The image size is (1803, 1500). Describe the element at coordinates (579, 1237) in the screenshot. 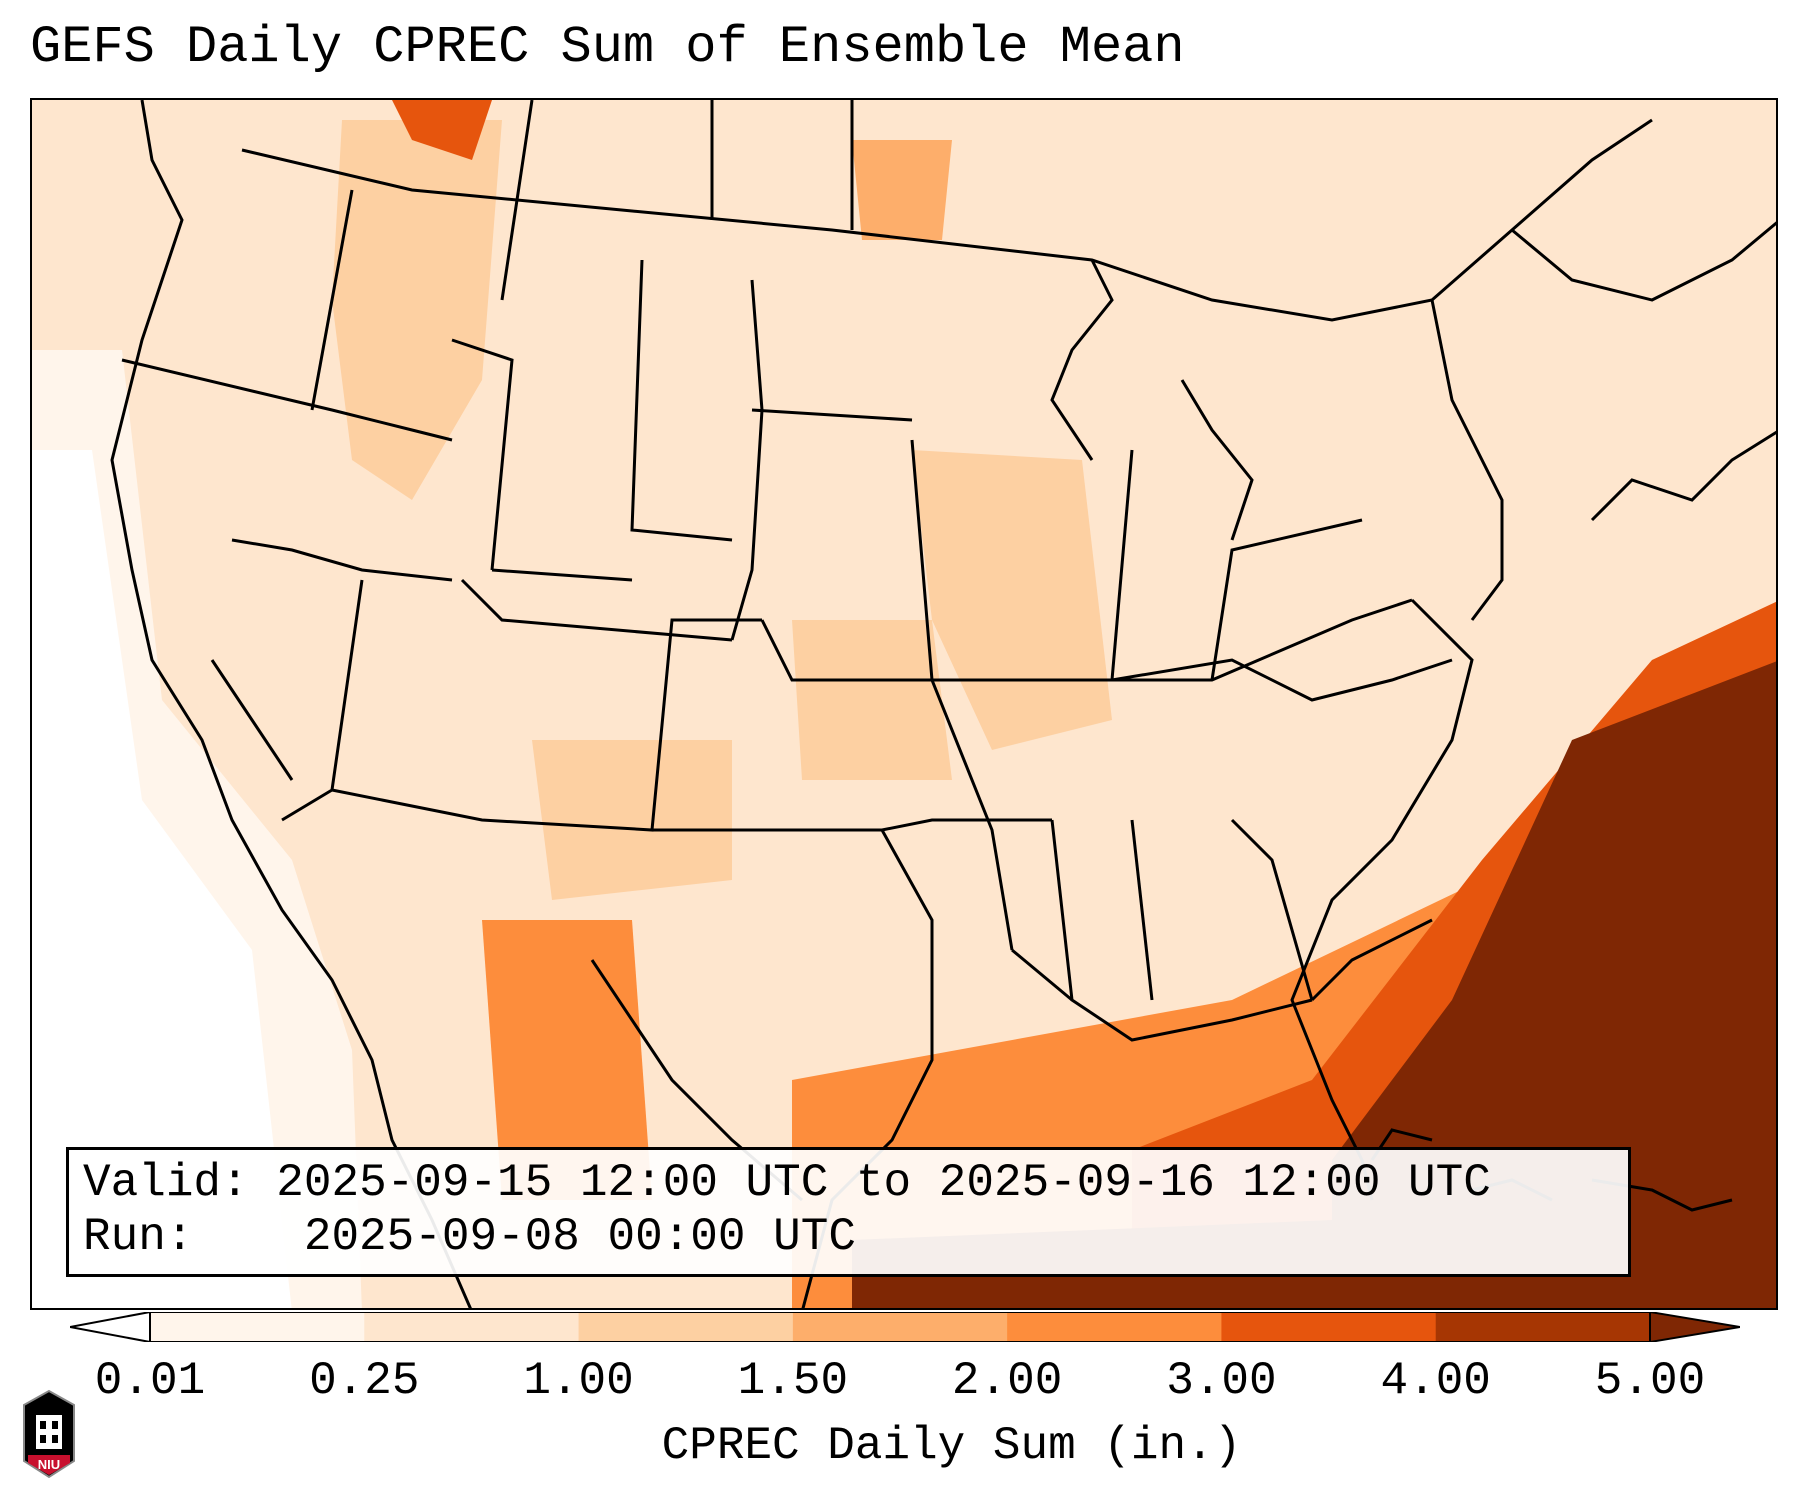

I see `run-value: 2025-09-08 00:00 UTC` at that location.